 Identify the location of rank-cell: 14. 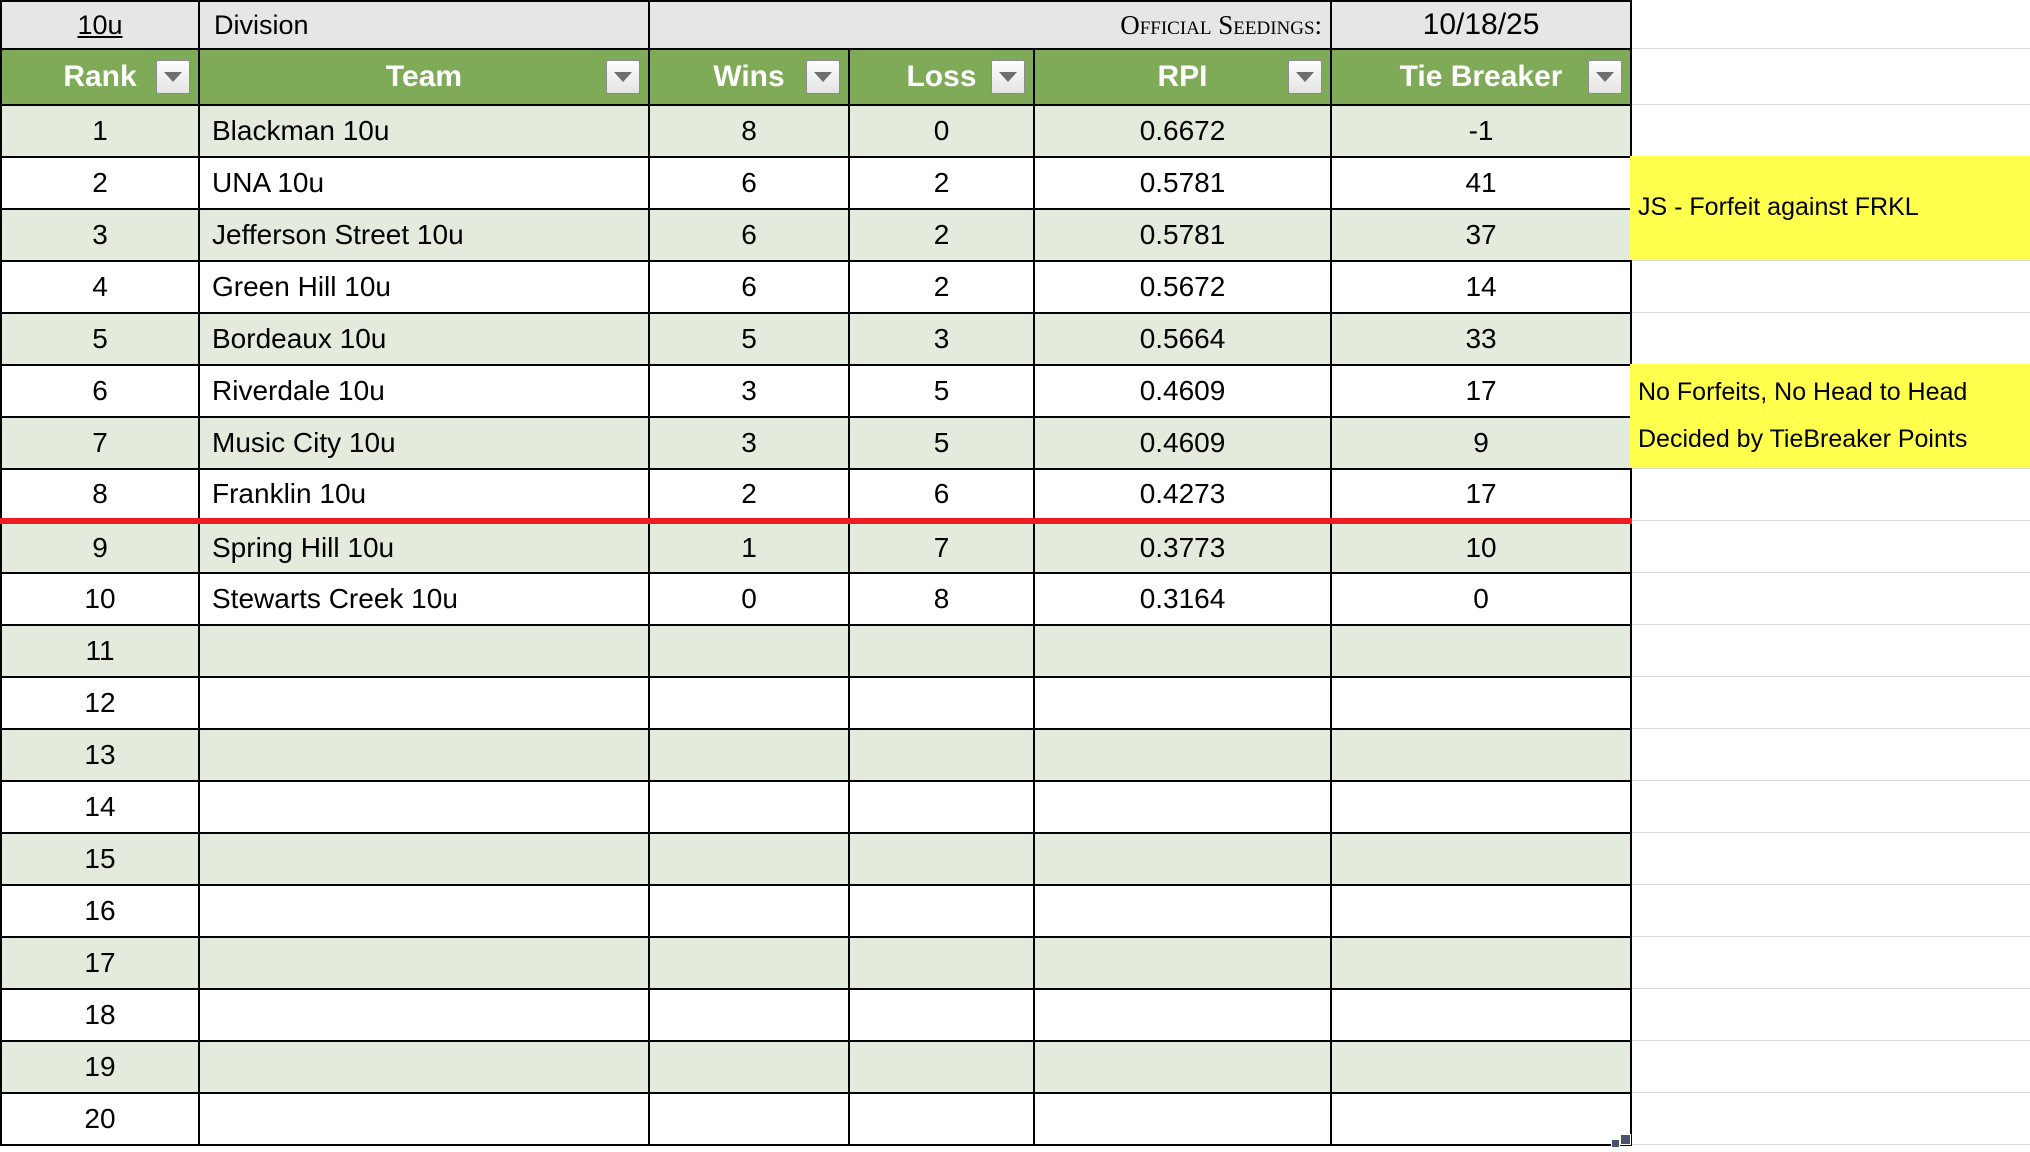
(100, 807).